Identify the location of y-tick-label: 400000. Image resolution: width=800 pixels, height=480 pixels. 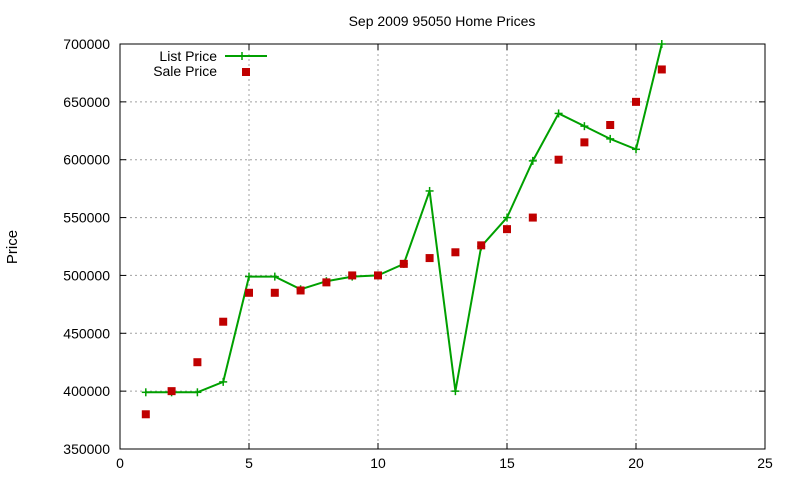
(86, 391).